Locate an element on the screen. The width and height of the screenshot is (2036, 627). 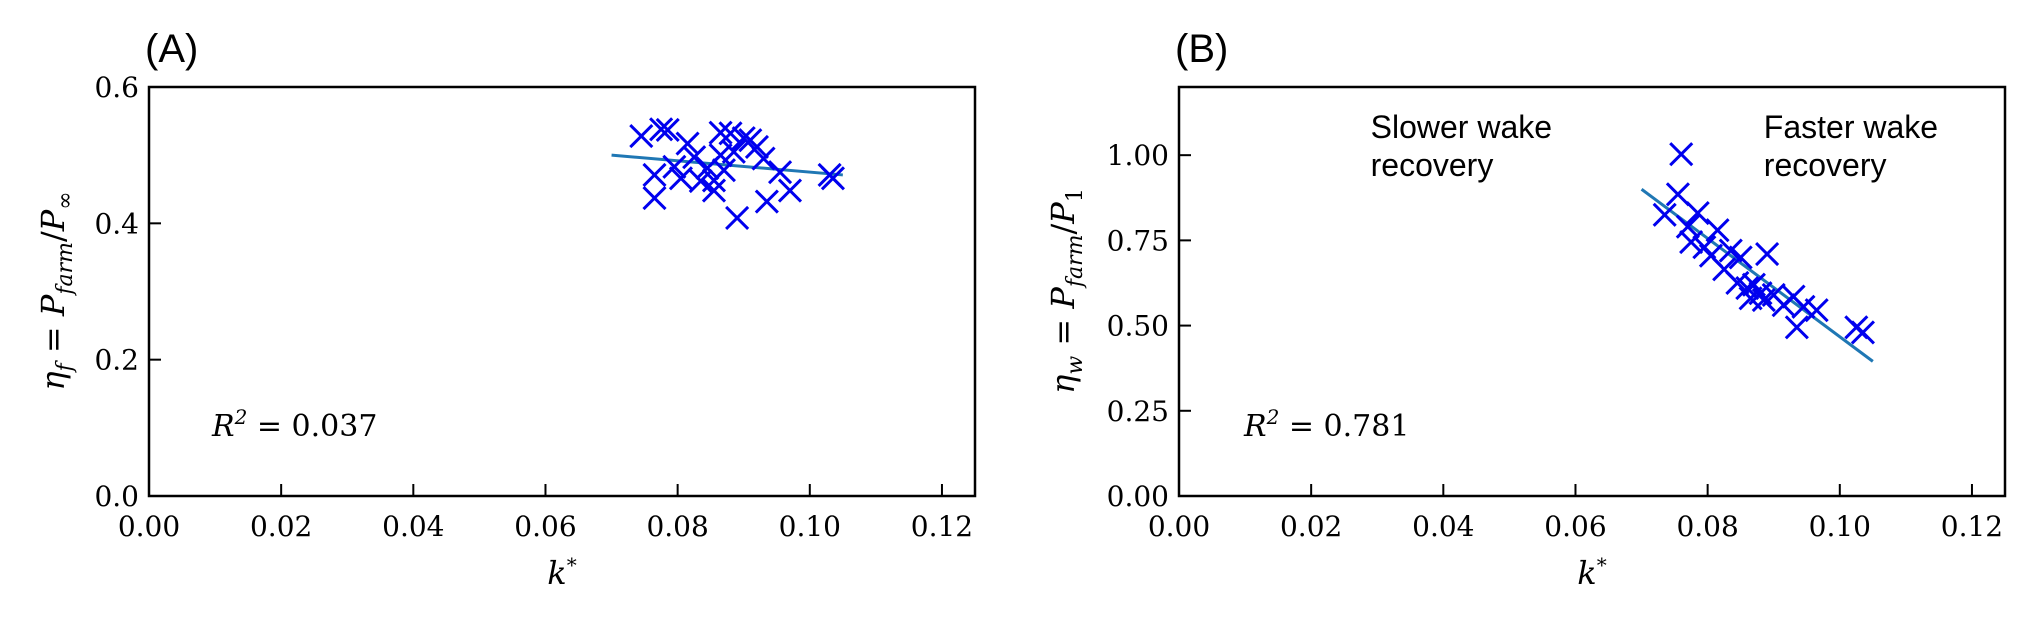
panel-b-points is located at coordinates (1763, 243).